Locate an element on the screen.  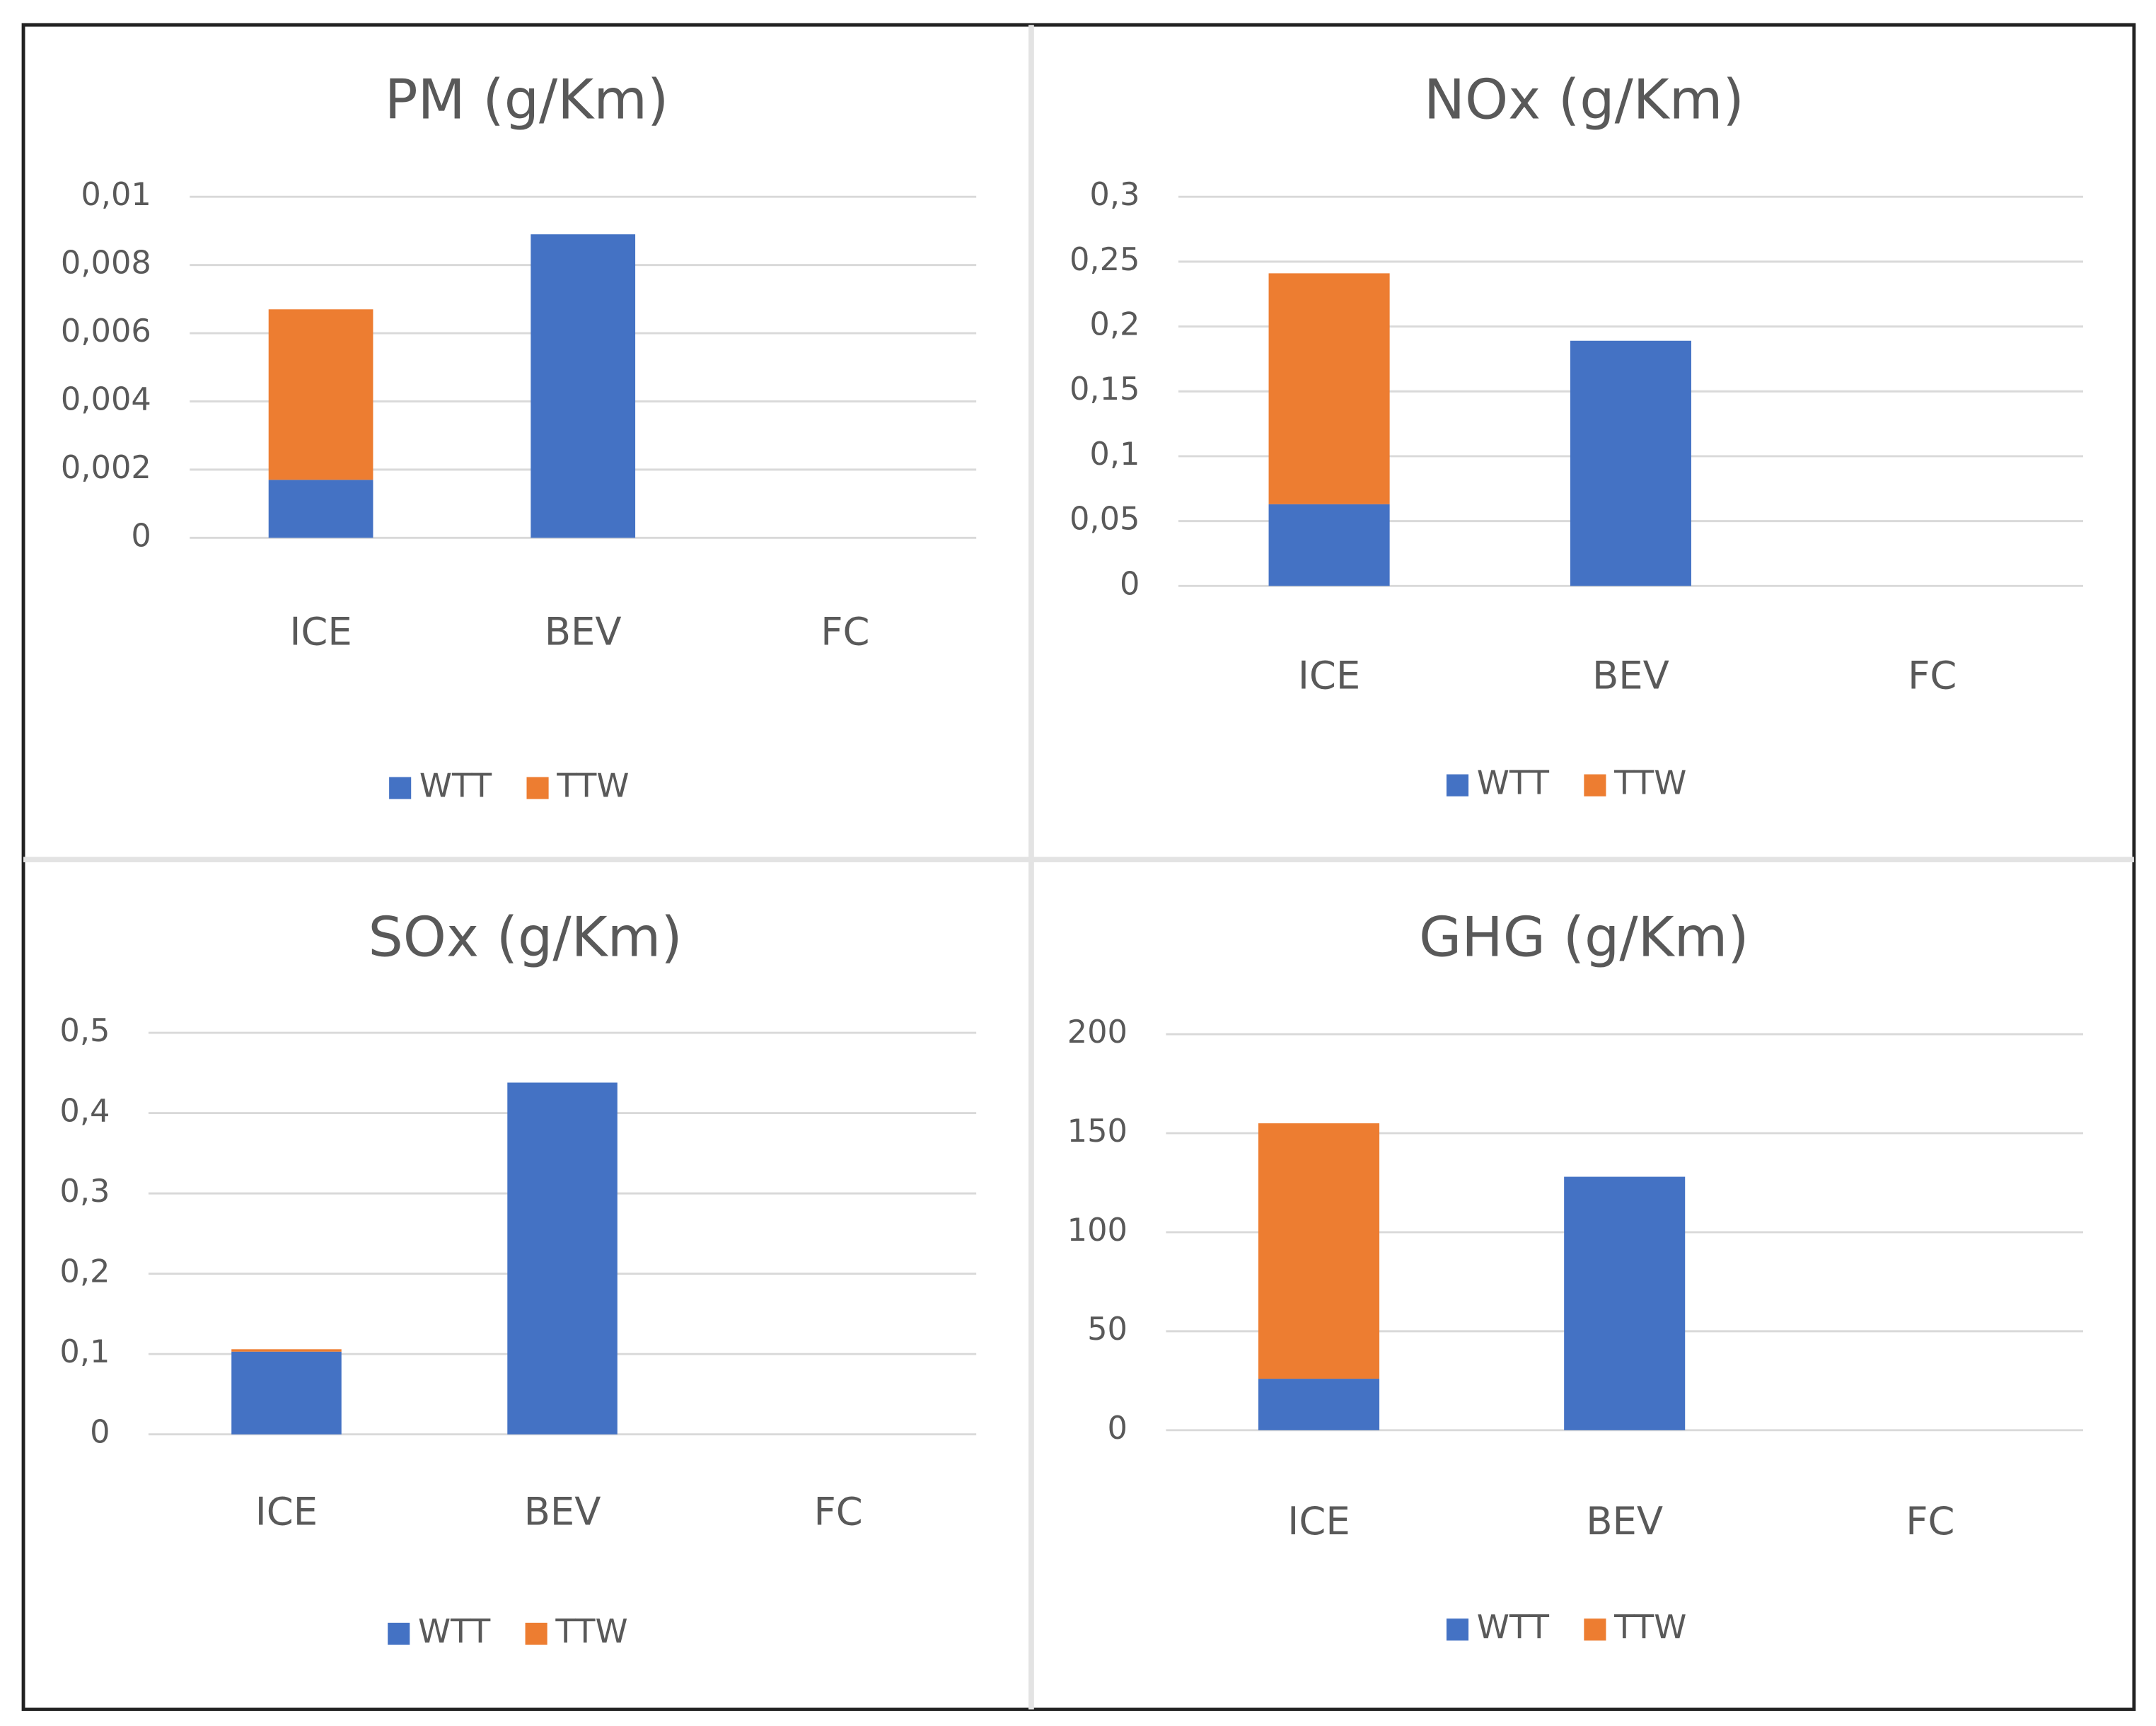
y-tick-label: 0,15 is located at coordinates (1105, 389).